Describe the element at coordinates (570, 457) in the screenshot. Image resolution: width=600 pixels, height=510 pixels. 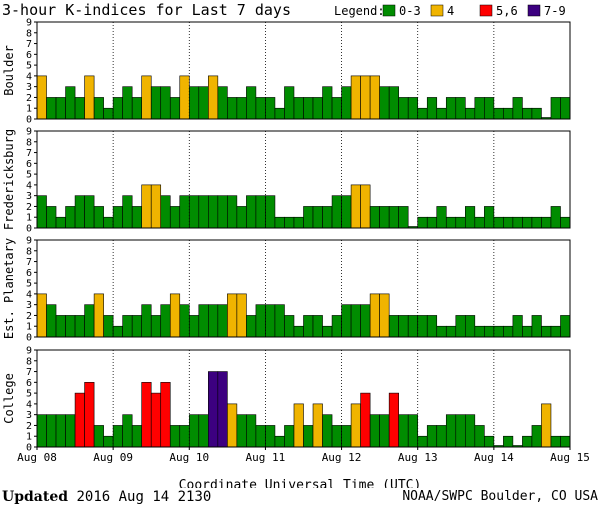
I see `x-tick-label: Aug 15` at that location.